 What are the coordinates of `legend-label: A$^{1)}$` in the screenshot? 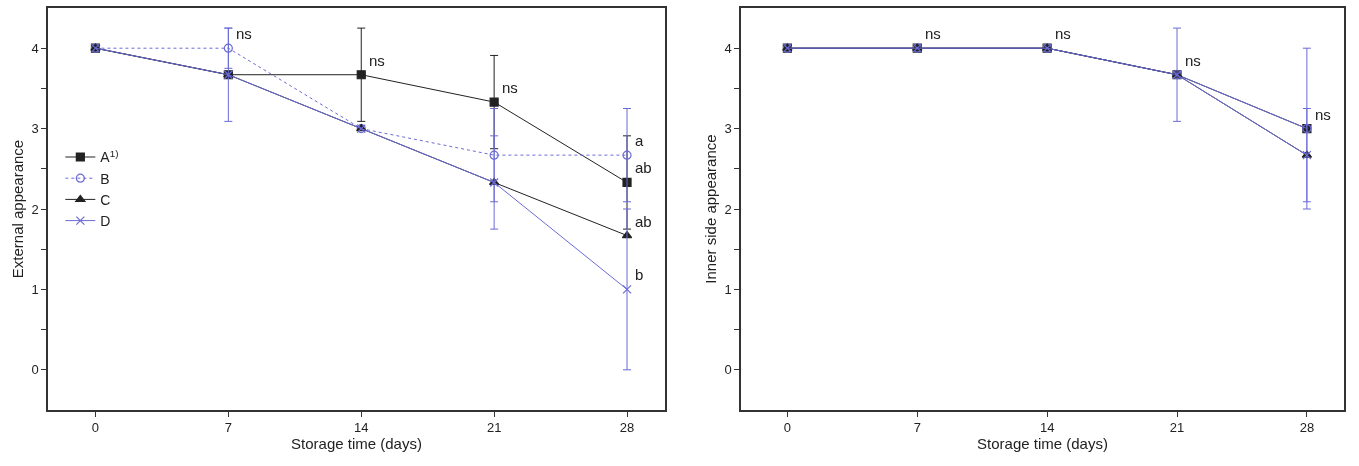 It's located at (109, 156).